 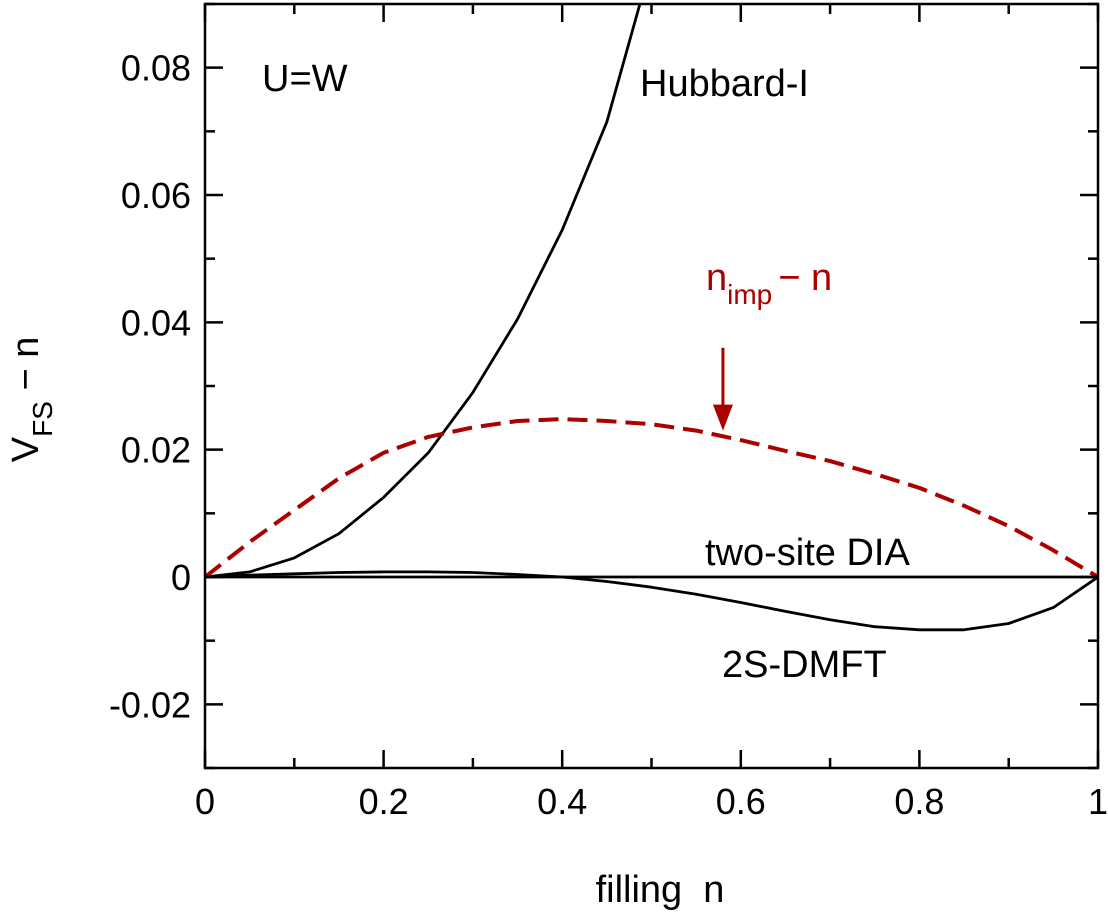 I want to click on y-tick-label: 0.06, so click(x=156, y=195).